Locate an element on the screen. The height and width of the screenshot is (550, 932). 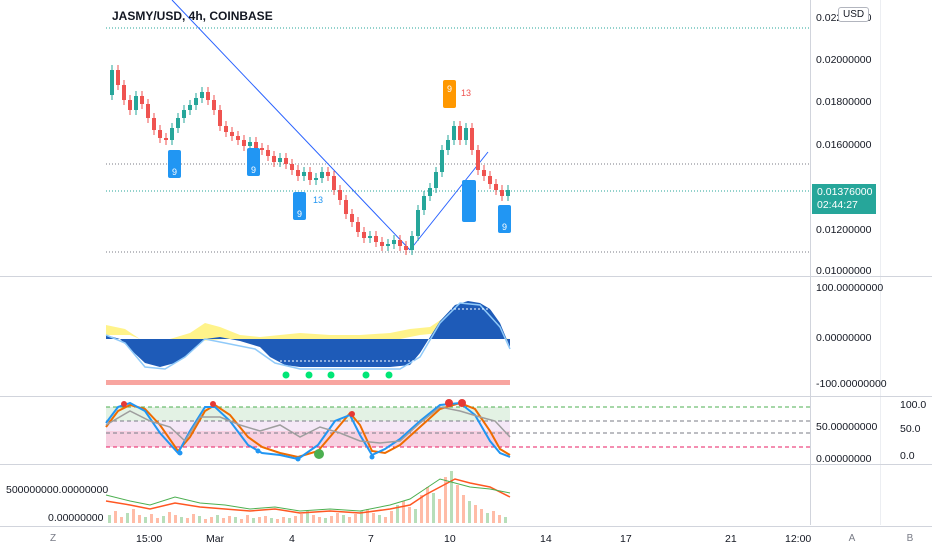
time-label: 17 is located at coordinates (626, 539).